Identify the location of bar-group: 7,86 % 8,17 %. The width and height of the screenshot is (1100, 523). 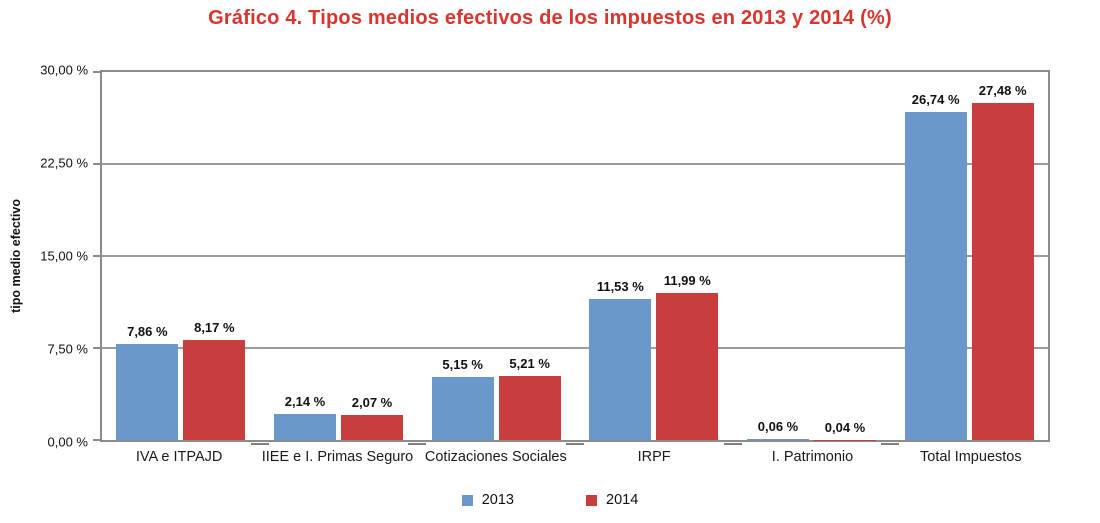
(181, 256).